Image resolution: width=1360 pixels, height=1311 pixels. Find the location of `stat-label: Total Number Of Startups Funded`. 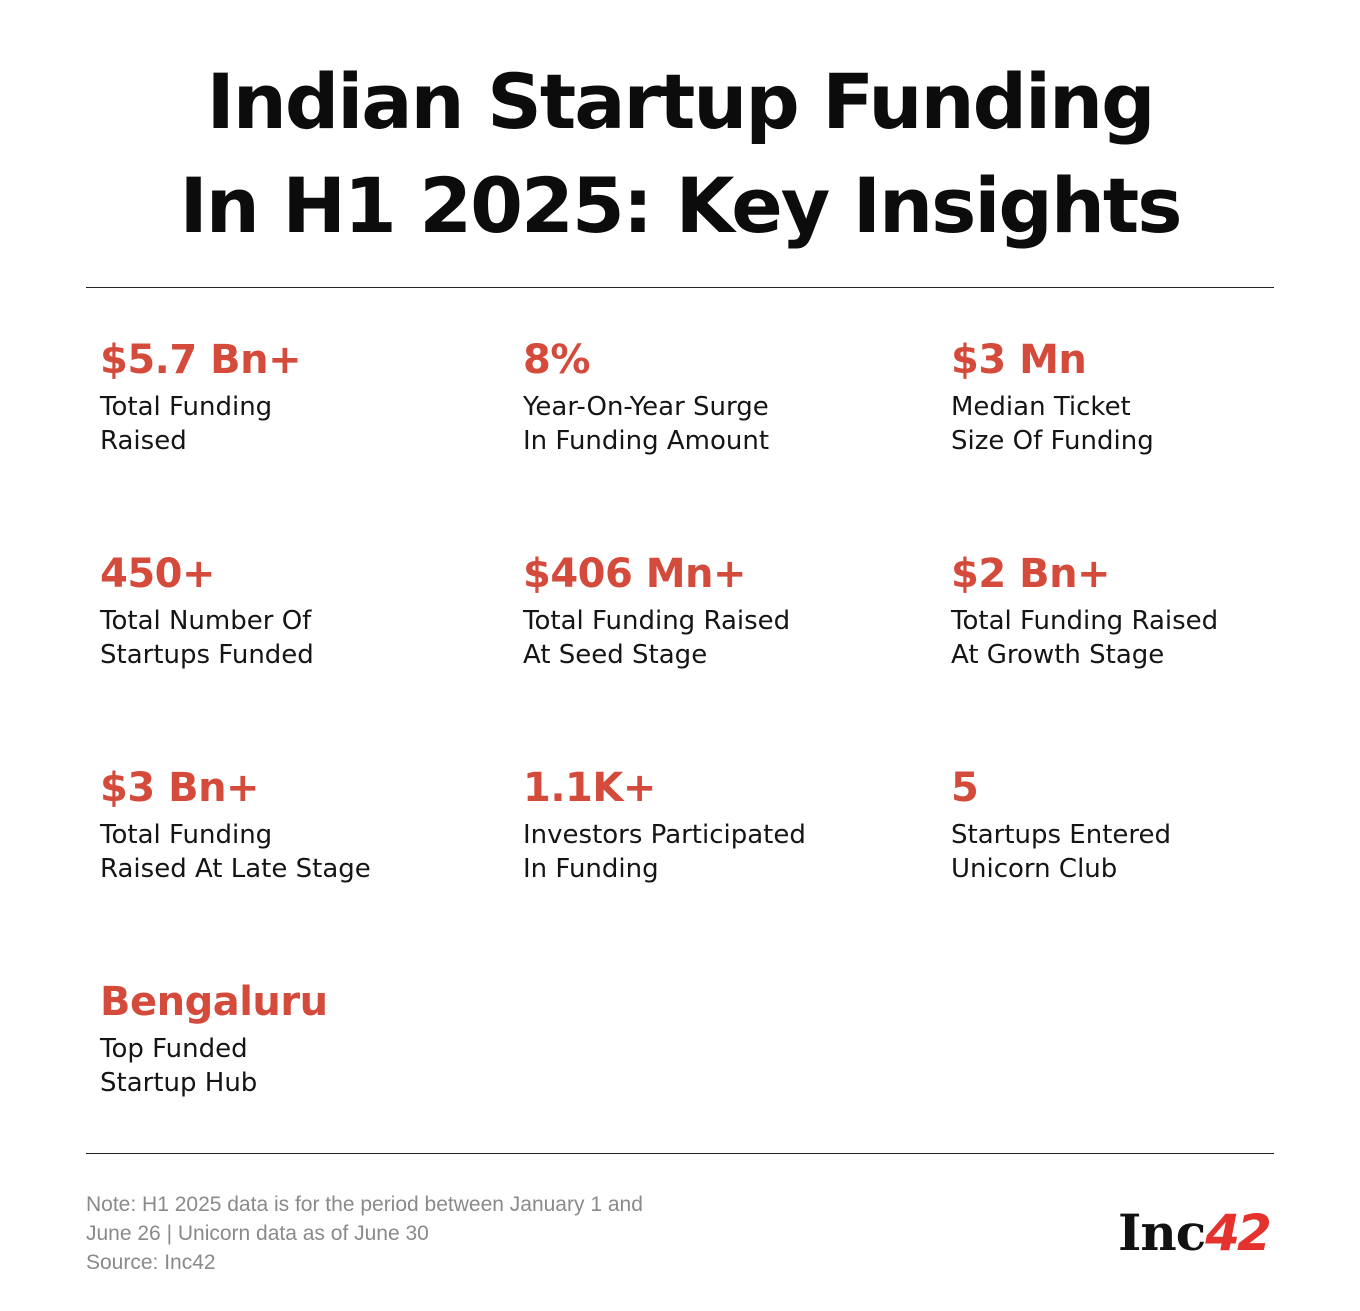

stat-label: Total Number Of Startups Funded is located at coordinates (207, 638).